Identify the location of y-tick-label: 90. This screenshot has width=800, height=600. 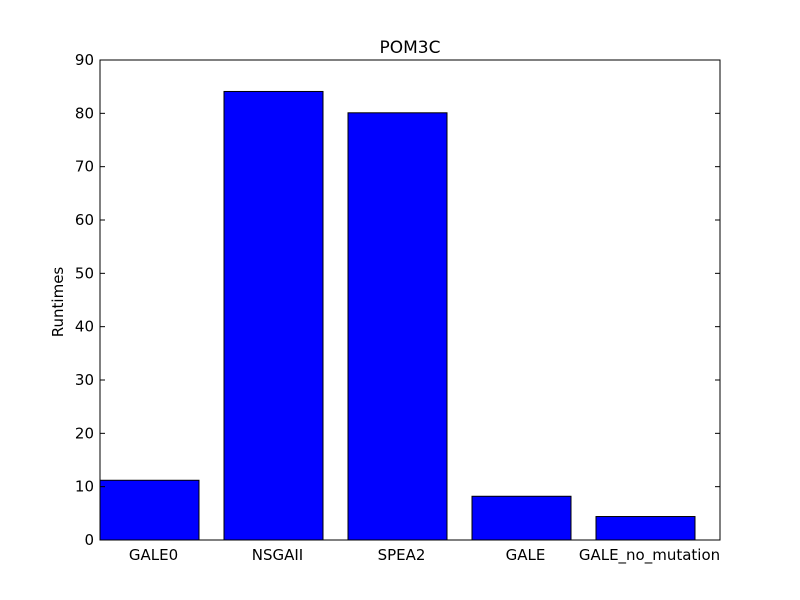
(84, 60).